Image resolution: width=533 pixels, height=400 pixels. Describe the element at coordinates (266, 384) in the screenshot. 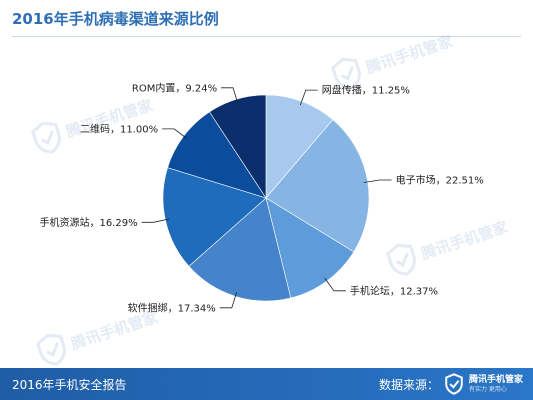

I see `footer-bar: 2016年手机安全报告 数据来源： 腾讯手机管家 有实力 更用心` at that location.